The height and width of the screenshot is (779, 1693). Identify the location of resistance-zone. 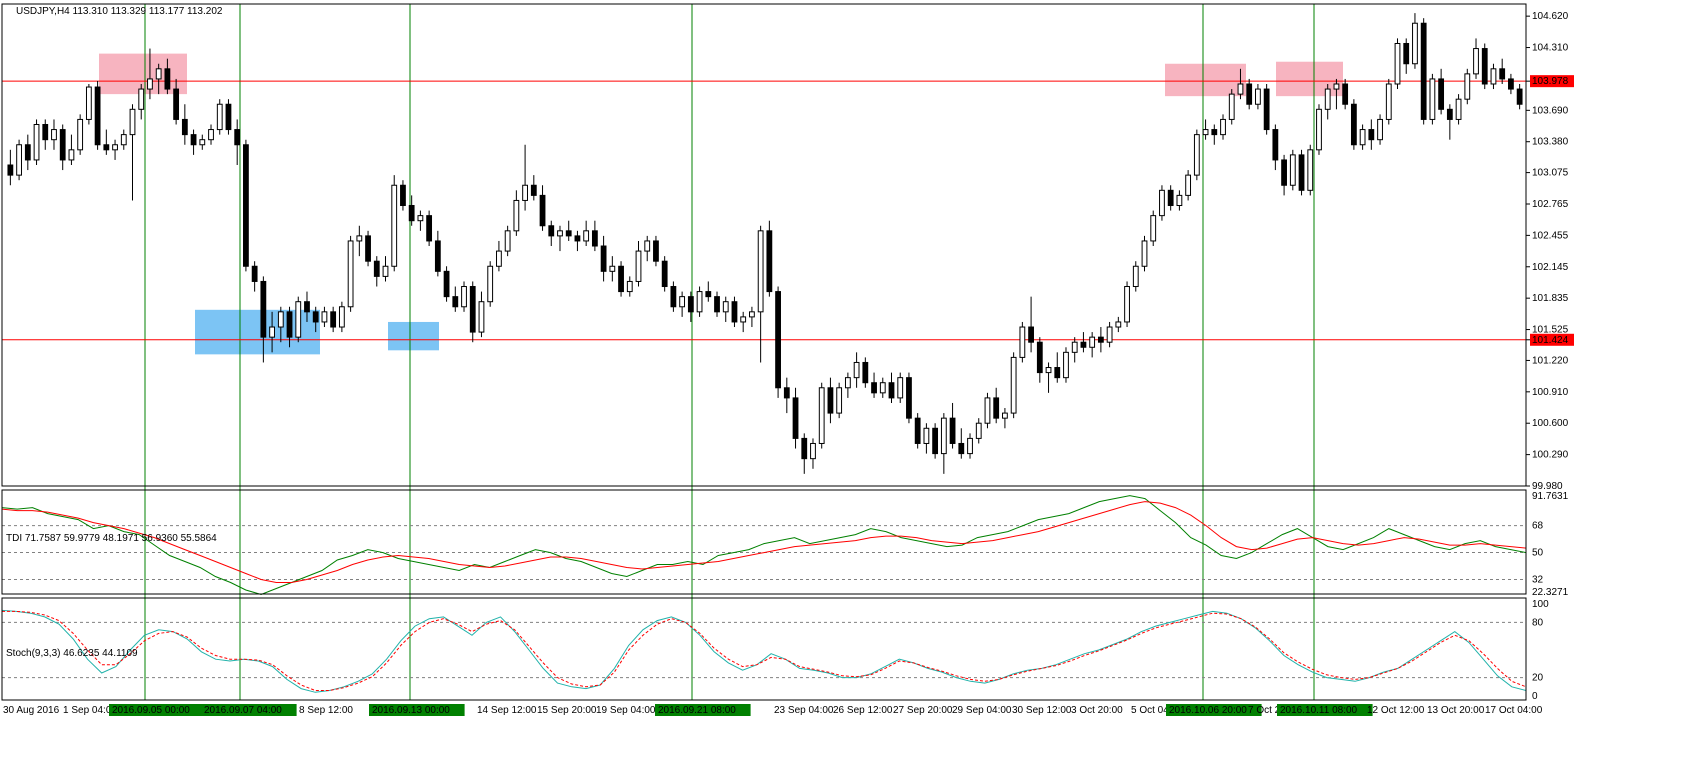
(143, 74).